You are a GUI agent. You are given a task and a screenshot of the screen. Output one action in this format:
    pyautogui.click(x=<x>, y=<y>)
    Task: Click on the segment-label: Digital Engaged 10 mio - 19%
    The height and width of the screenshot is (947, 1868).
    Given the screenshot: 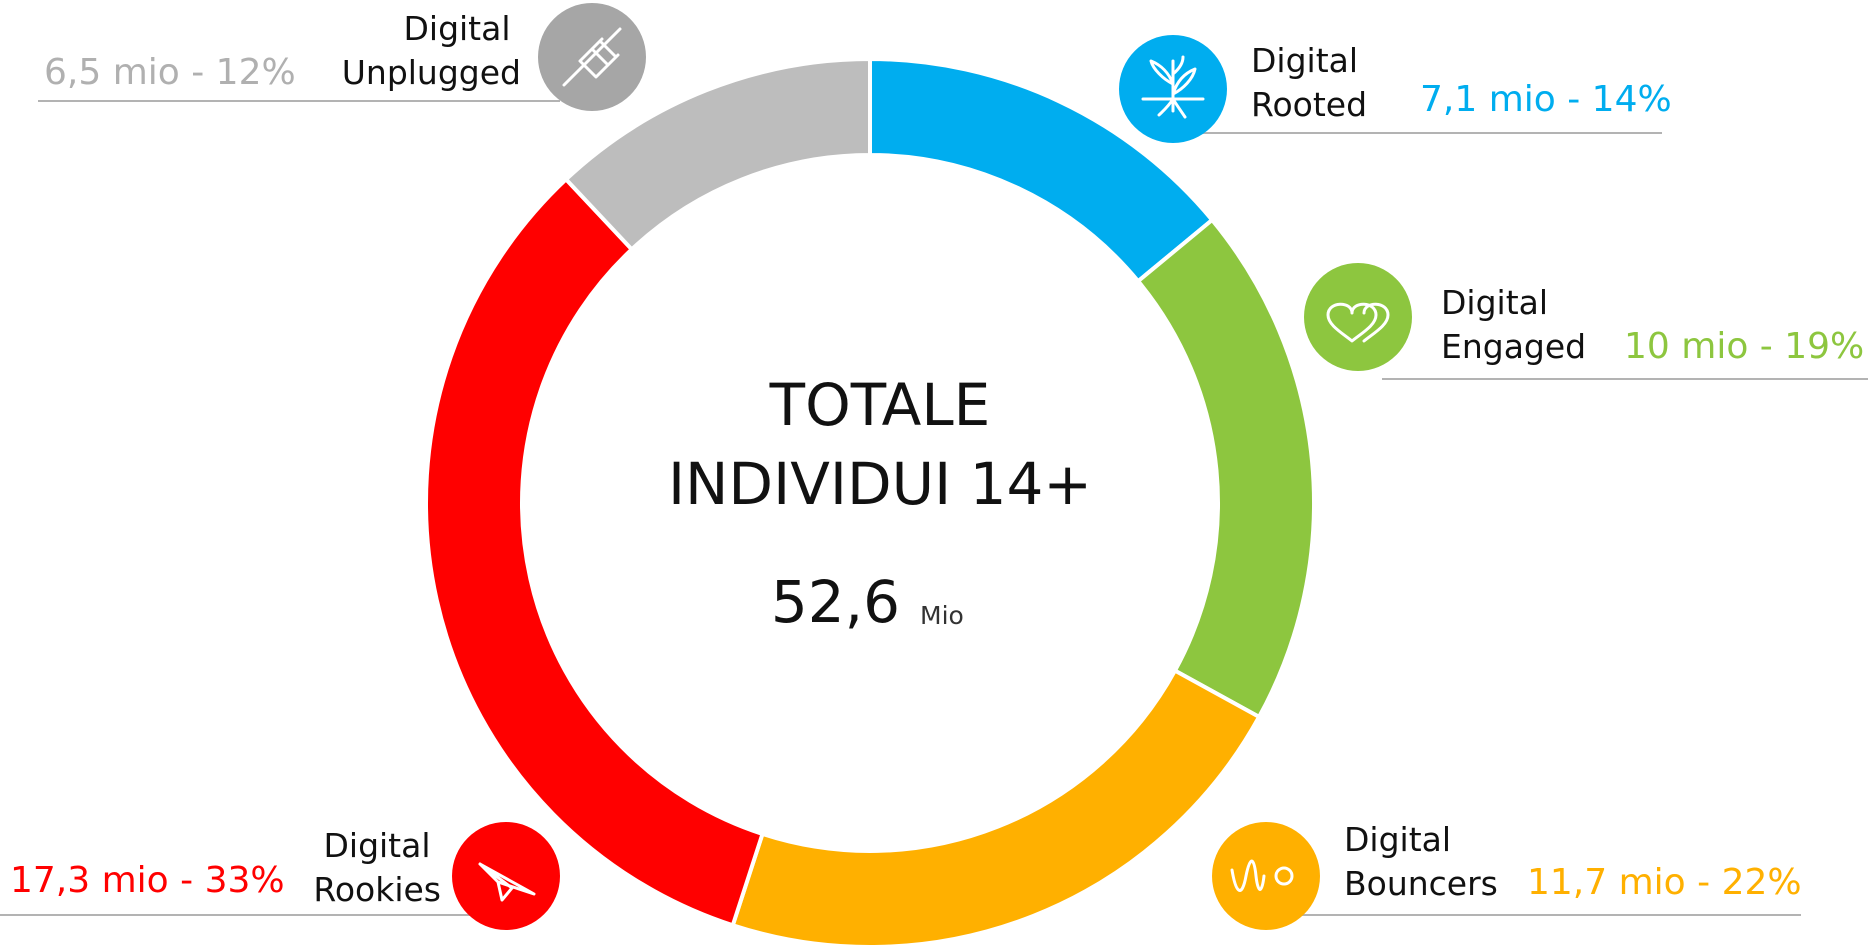 What is the action you would take?
    pyautogui.click(x=1586, y=321)
    